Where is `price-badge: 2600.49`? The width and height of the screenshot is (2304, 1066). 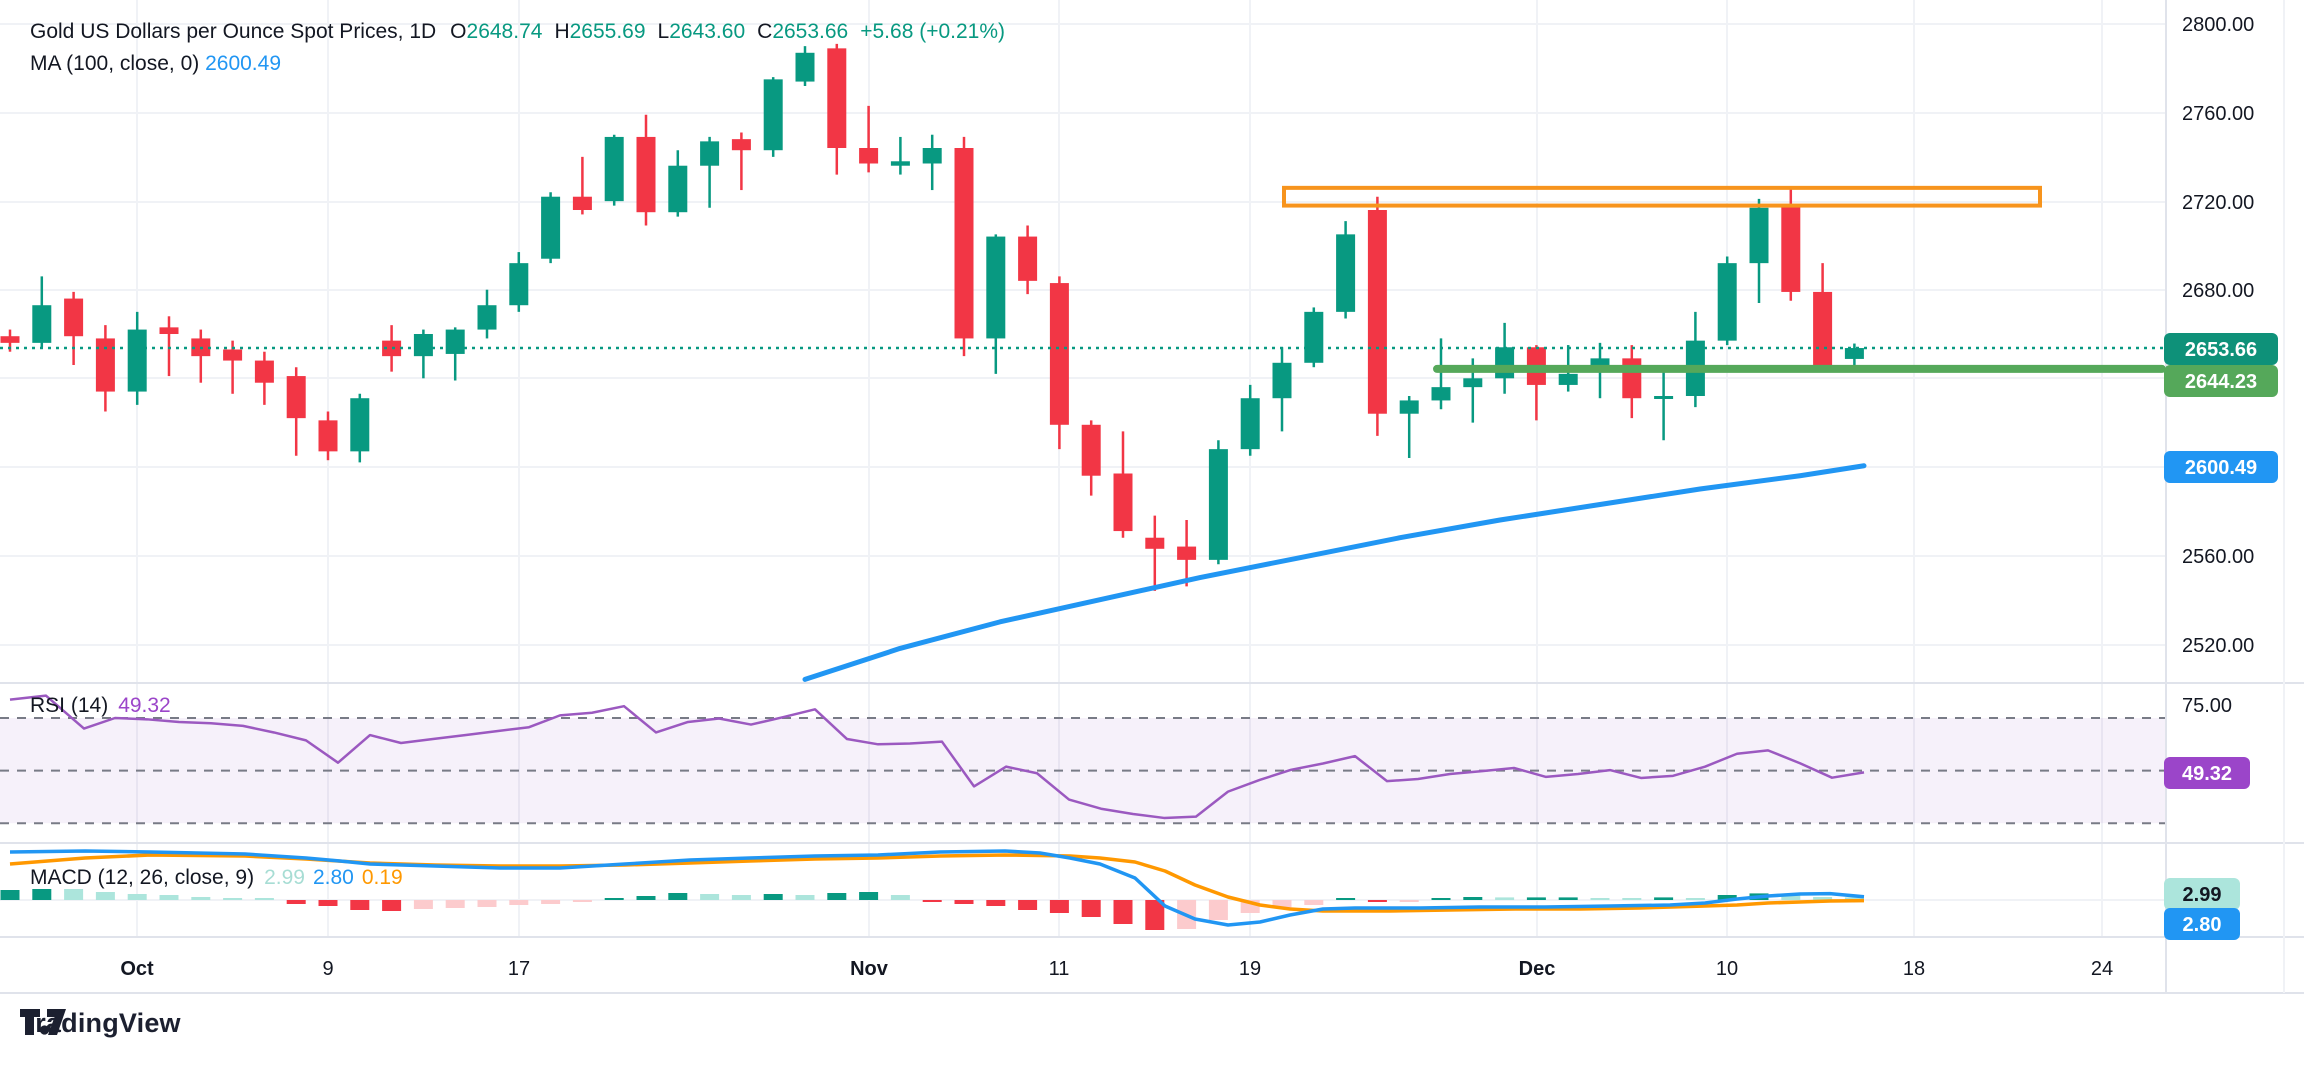 price-badge: 2600.49 is located at coordinates (2221, 467).